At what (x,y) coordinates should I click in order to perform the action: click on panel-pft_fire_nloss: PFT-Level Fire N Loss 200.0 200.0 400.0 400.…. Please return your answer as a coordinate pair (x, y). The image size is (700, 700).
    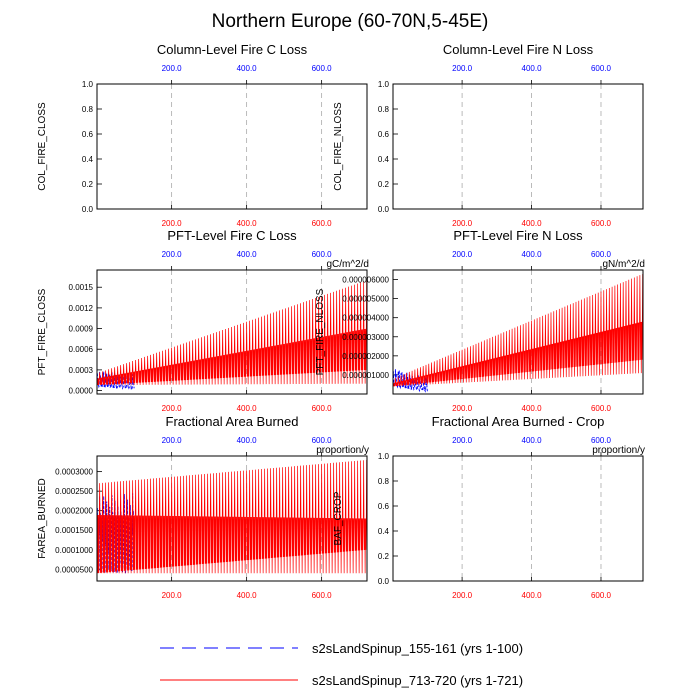
    Looking at the image, I should click on (480, 320).